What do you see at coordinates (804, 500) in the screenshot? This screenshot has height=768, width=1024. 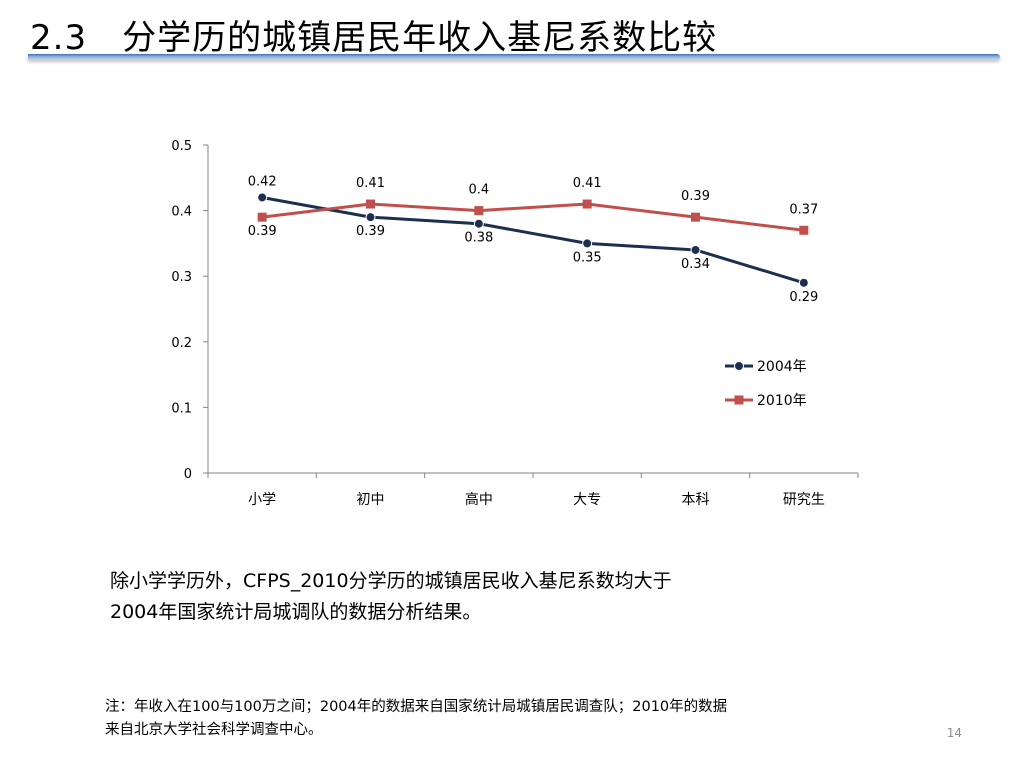 I see `x-tick-label: 研究生` at bounding box center [804, 500].